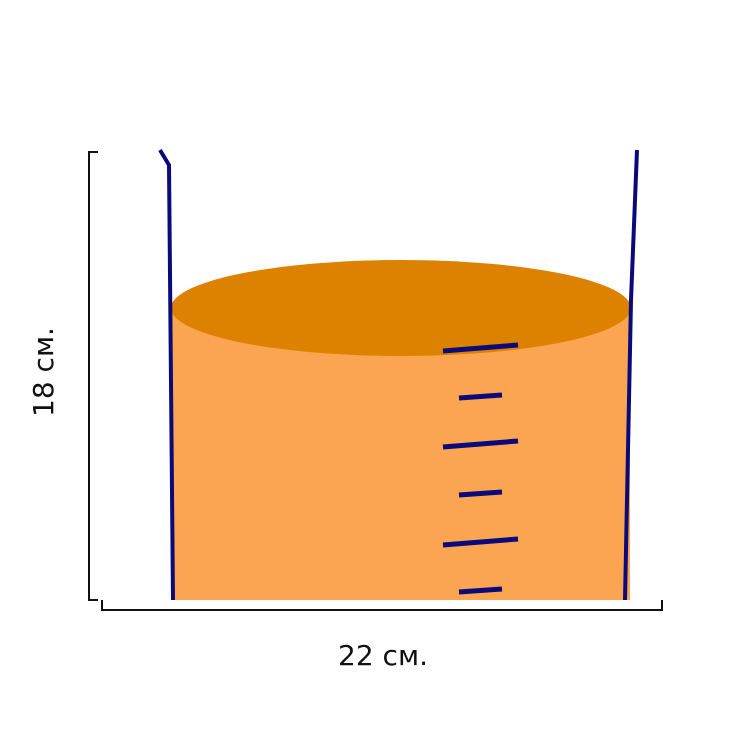 The width and height of the screenshot is (750, 750). What do you see at coordinates (401, 308) in the screenshot?
I see `liquid-surface` at bounding box center [401, 308].